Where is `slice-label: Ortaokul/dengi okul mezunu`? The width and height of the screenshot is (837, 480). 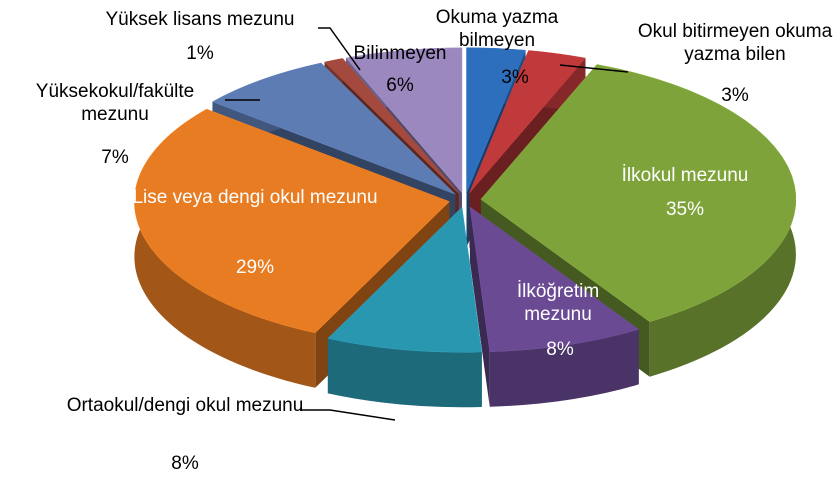 slice-label: Ortaokul/dengi okul mezunu is located at coordinates (185, 405).